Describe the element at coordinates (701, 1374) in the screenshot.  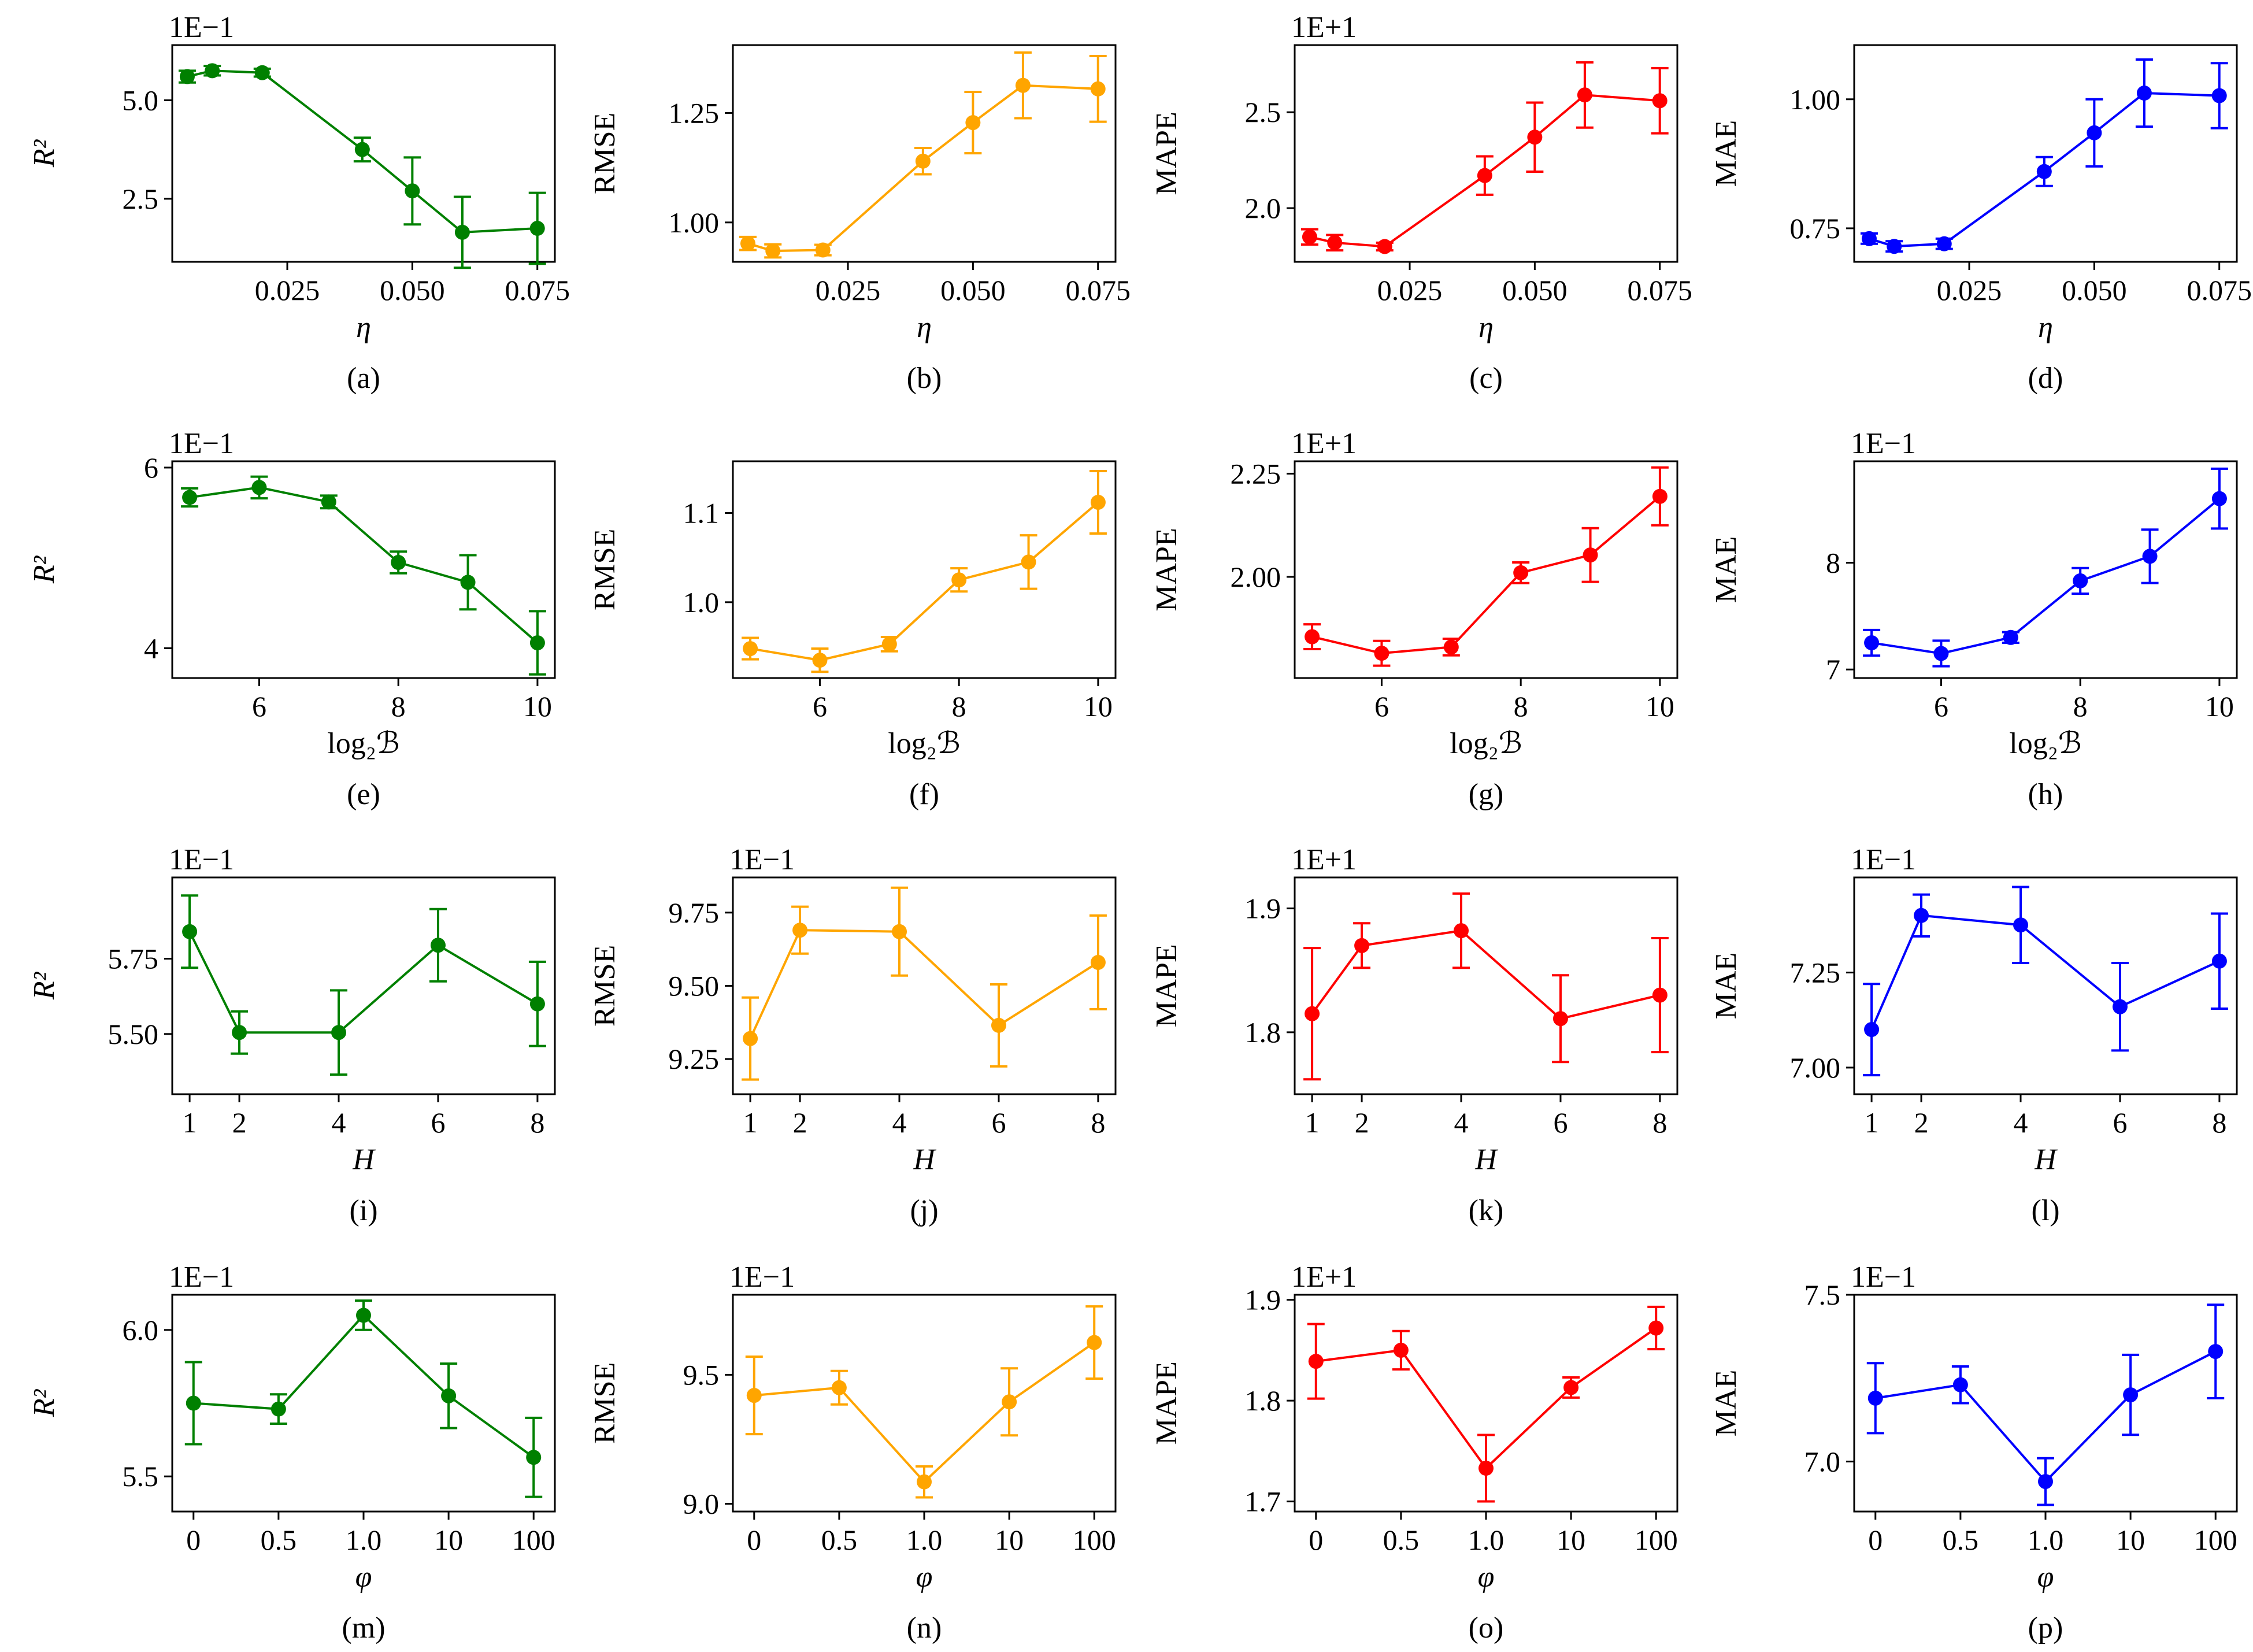
I see `y-tick-label: 9.5` at that location.